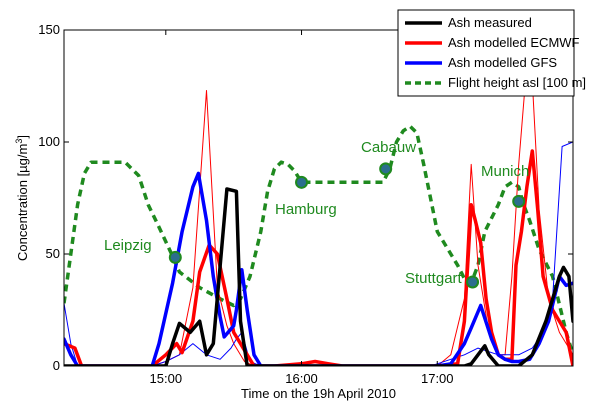 The width and height of the screenshot is (611, 403). What do you see at coordinates (514, 42) in the screenshot?
I see `legend-label-1: Ash modelled ECMWF` at bounding box center [514, 42].